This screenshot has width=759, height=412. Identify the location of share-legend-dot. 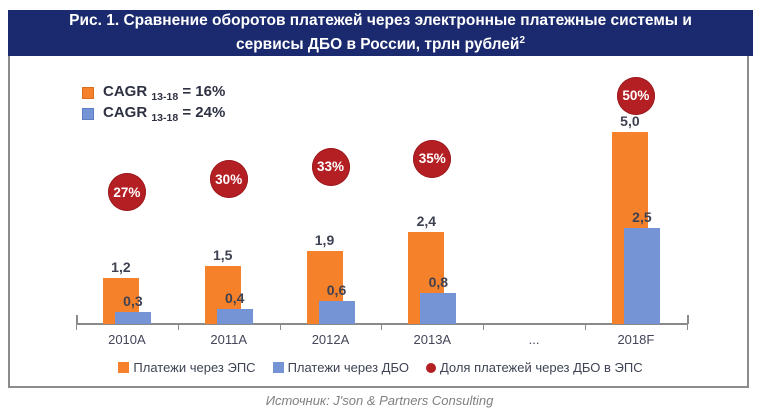
(430, 367).